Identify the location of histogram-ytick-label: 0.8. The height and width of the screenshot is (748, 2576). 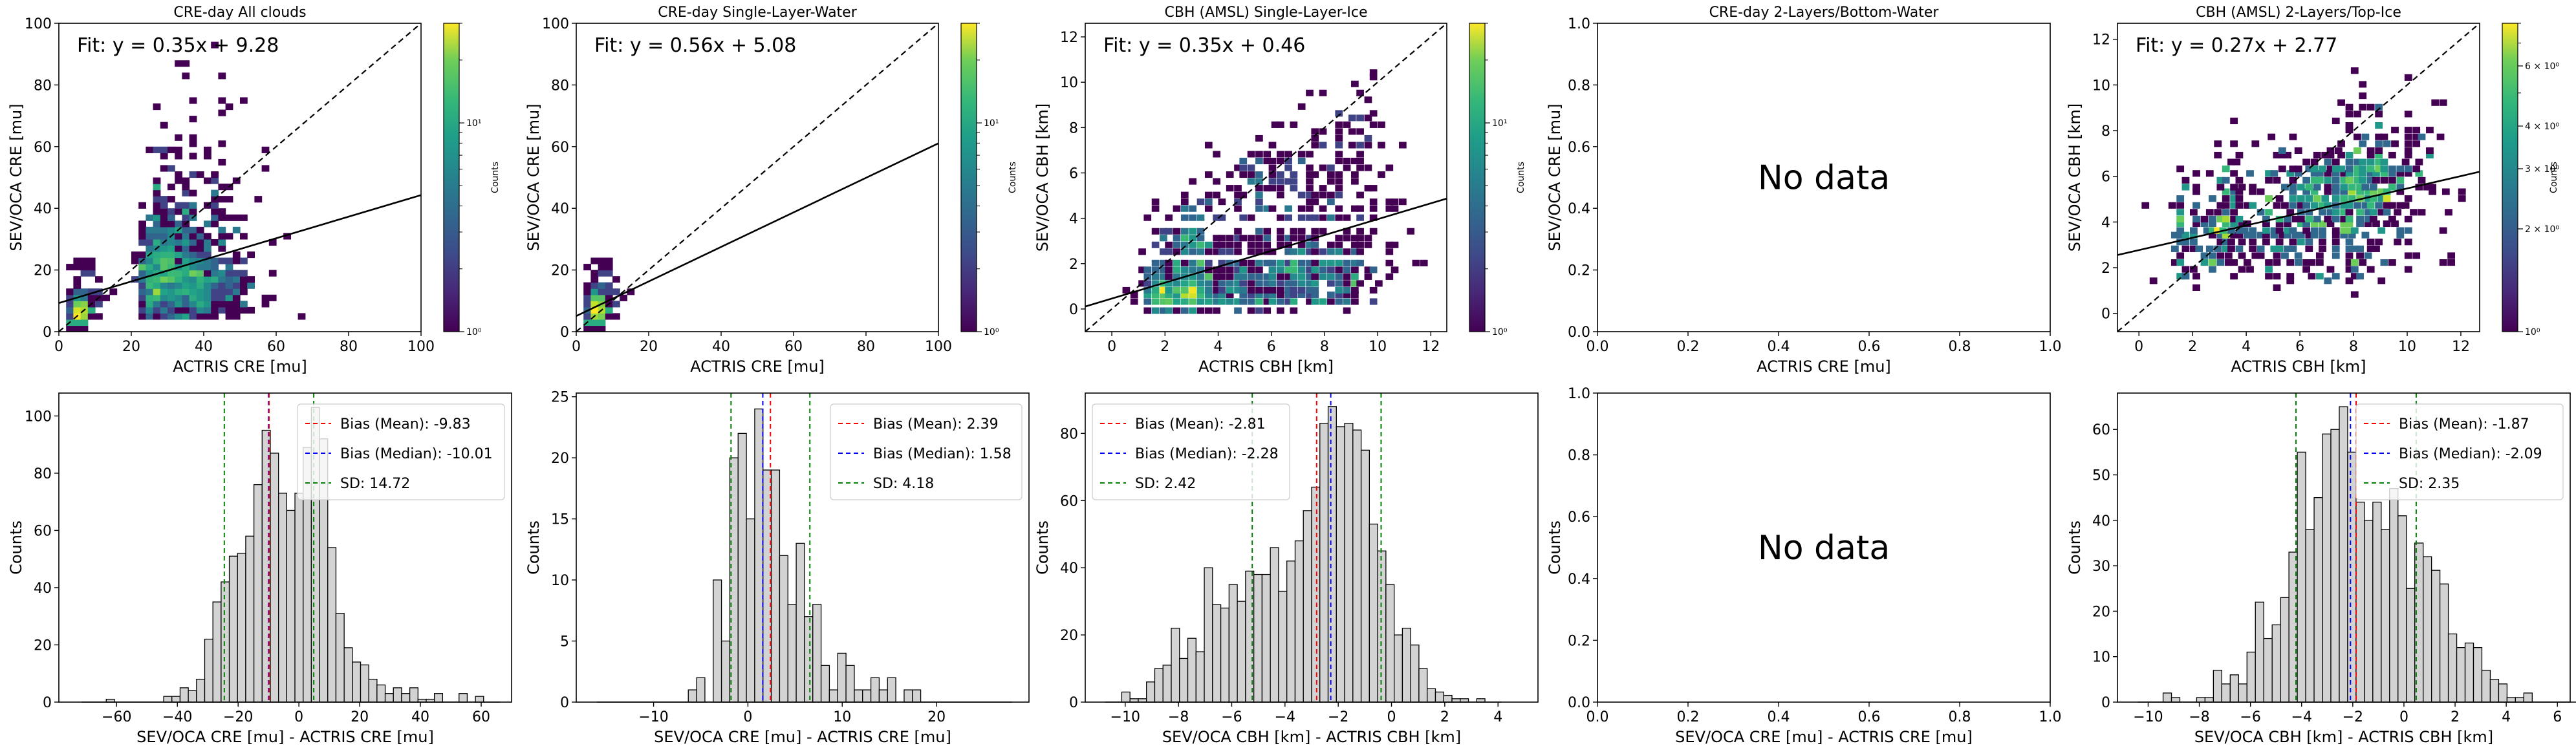
(1579, 456).